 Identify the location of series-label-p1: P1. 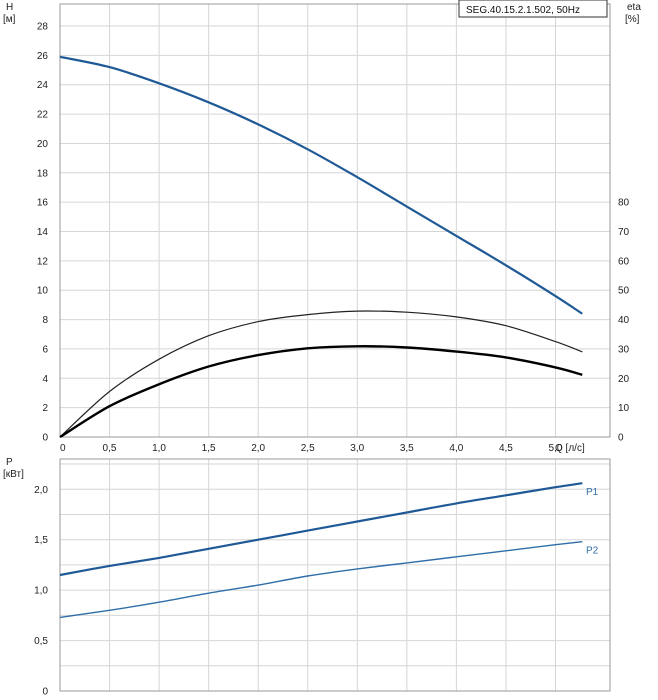
(592, 492).